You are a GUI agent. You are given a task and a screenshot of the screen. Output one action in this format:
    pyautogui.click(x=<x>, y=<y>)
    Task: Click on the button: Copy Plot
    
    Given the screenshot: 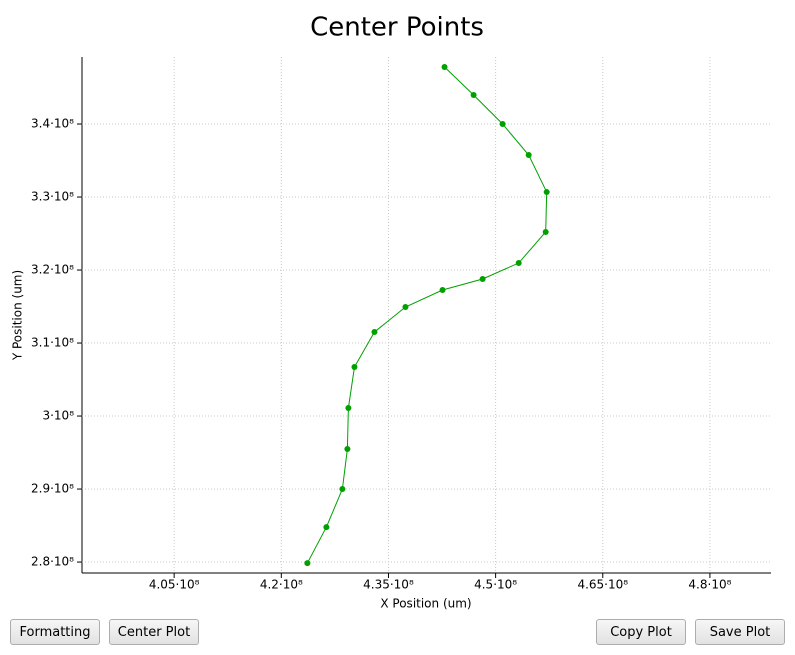 What is the action you would take?
    pyautogui.click(x=641, y=632)
    